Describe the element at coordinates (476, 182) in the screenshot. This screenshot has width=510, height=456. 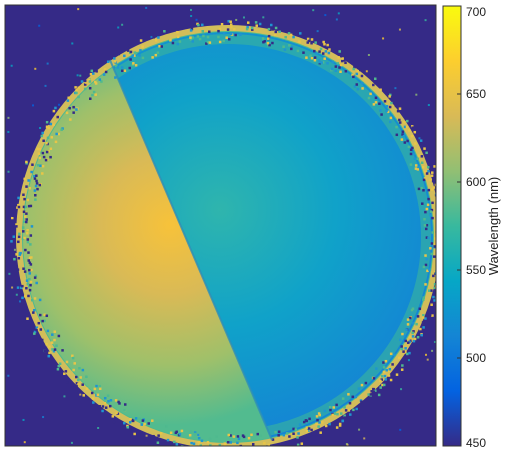
I see `colorbar-tick-label: 600` at that location.